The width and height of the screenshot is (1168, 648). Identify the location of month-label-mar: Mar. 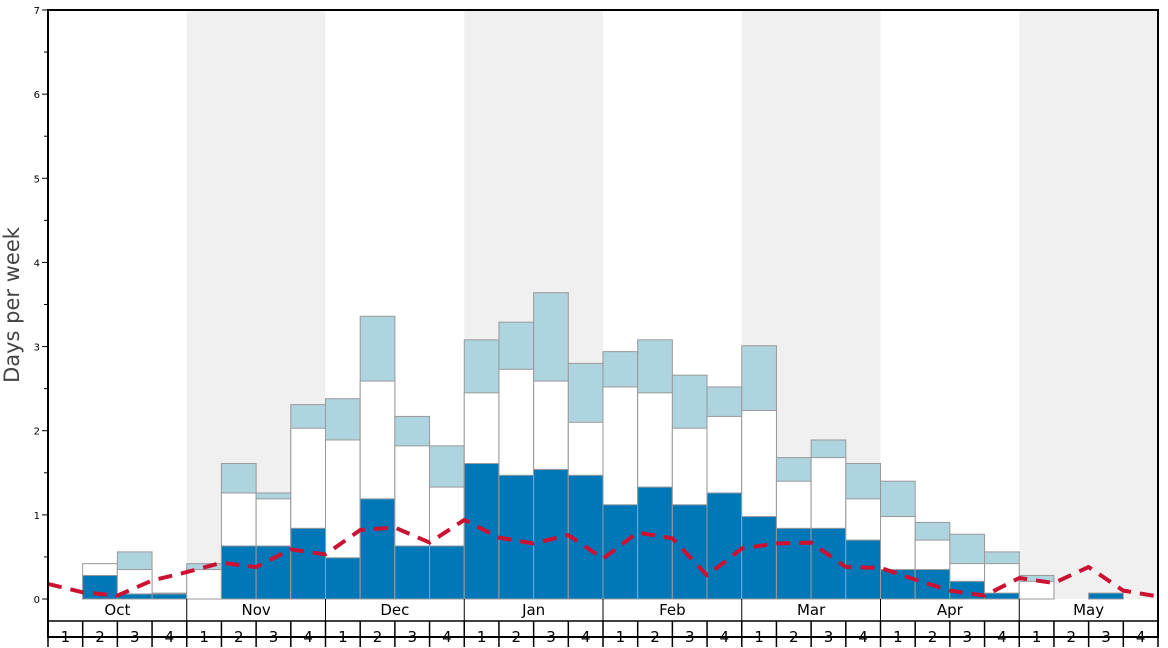
(811, 610).